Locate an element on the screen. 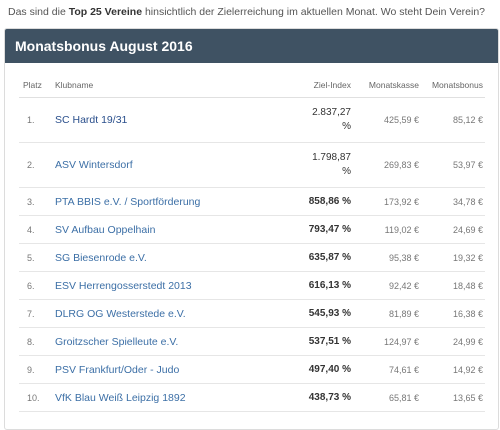 Image resolution: width=500 pixels, height=430 pixels. row-ziel-index: 497,40 % is located at coordinates (318, 369).